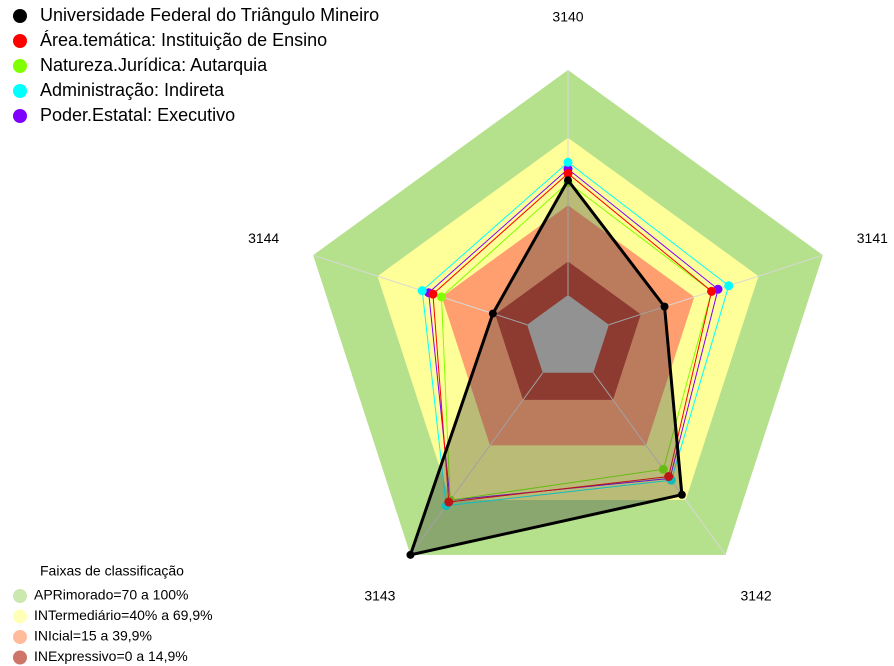 The image size is (894, 666). What do you see at coordinates (112, 571) in the screenshot?
I see `bands-legend-title: Faixas de classificação` at bounding box center [112, 571].